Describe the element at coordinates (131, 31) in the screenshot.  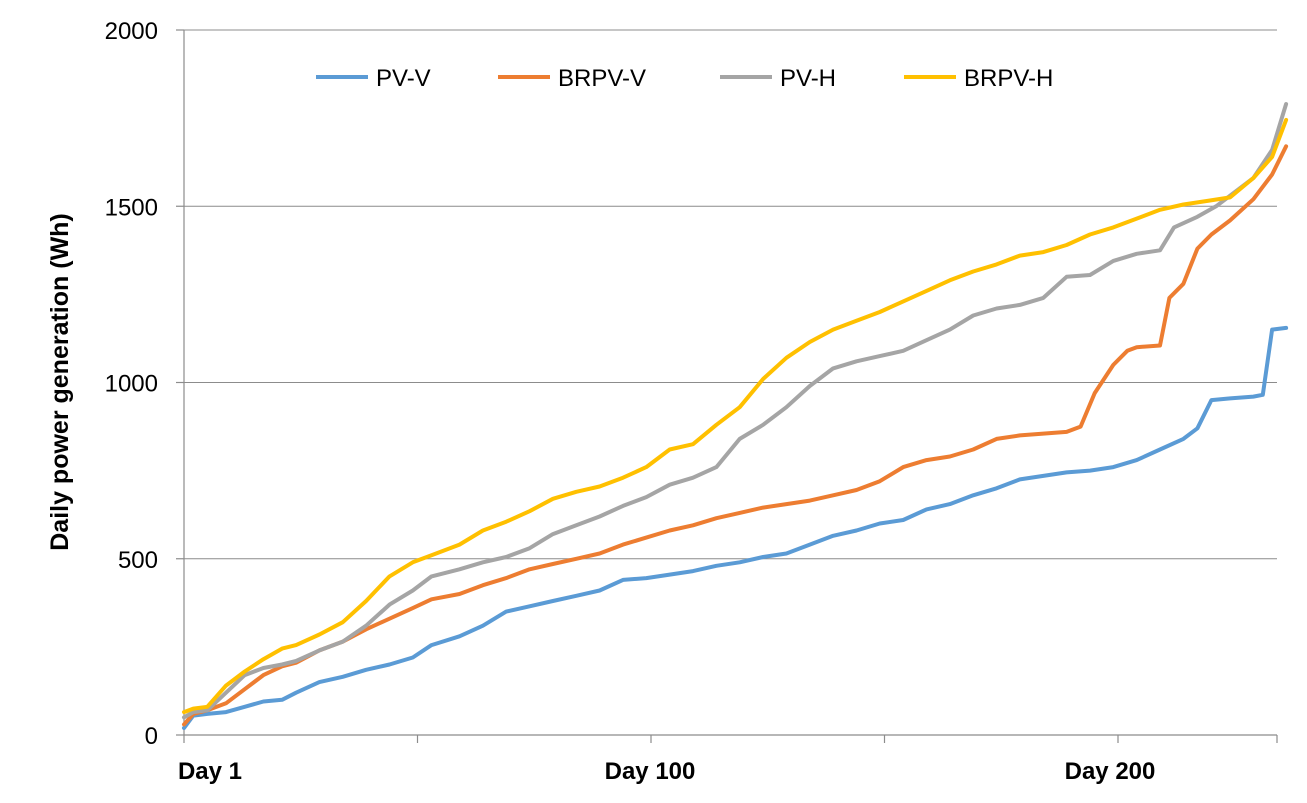
I see `y-tick-label: 2000` at that location.